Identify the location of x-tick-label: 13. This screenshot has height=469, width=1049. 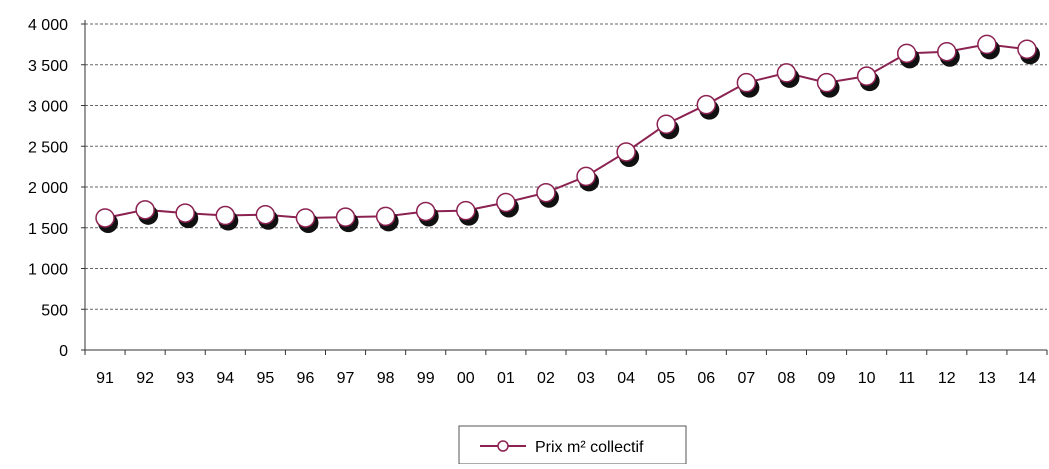
(987, 378).